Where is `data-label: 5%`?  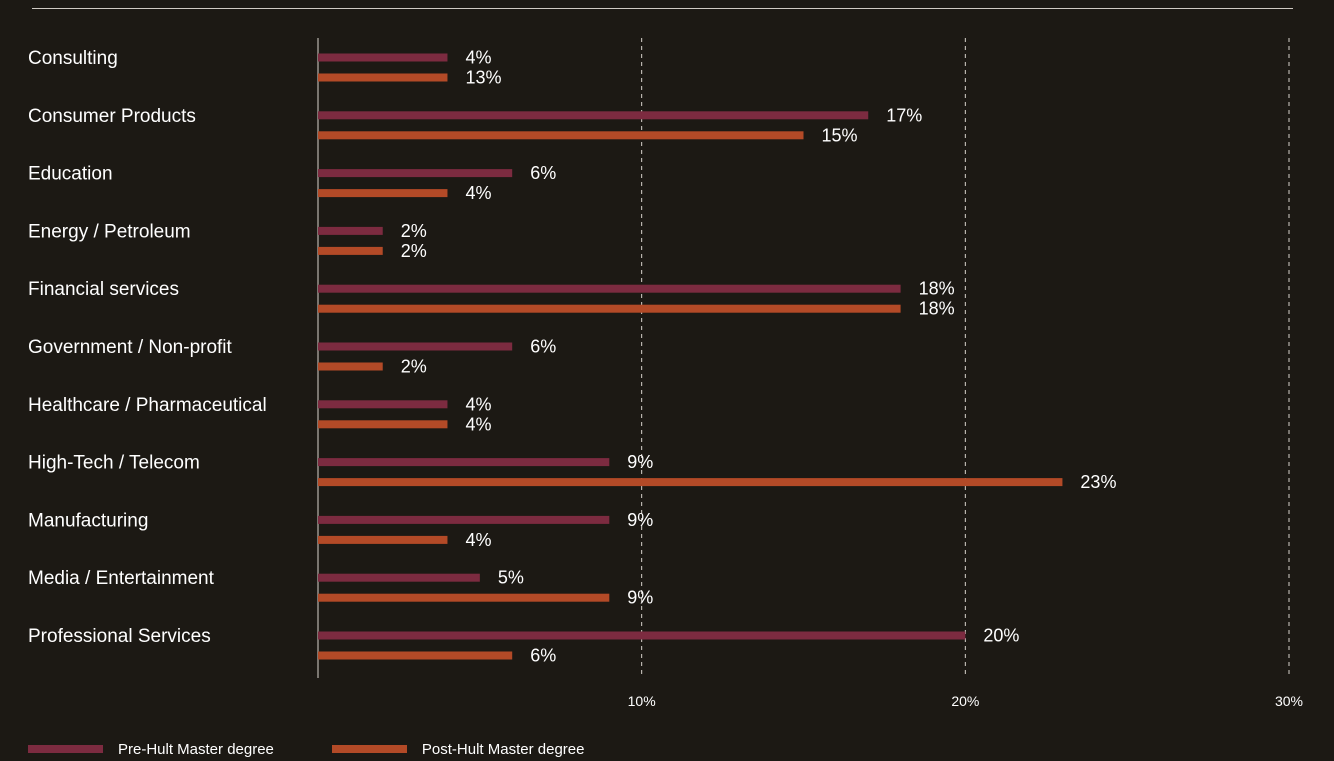 data-label: 5% is located at coordinates (511, 578).